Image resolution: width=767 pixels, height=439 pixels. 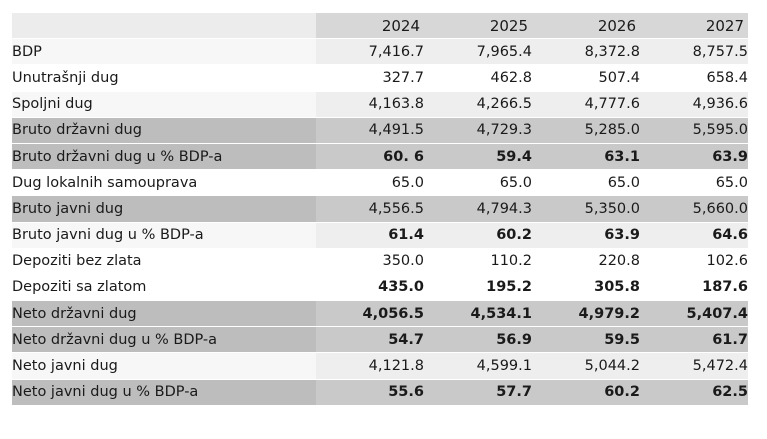 I want to click on cell-2024: 60. 6, so click(x=370, y=157).